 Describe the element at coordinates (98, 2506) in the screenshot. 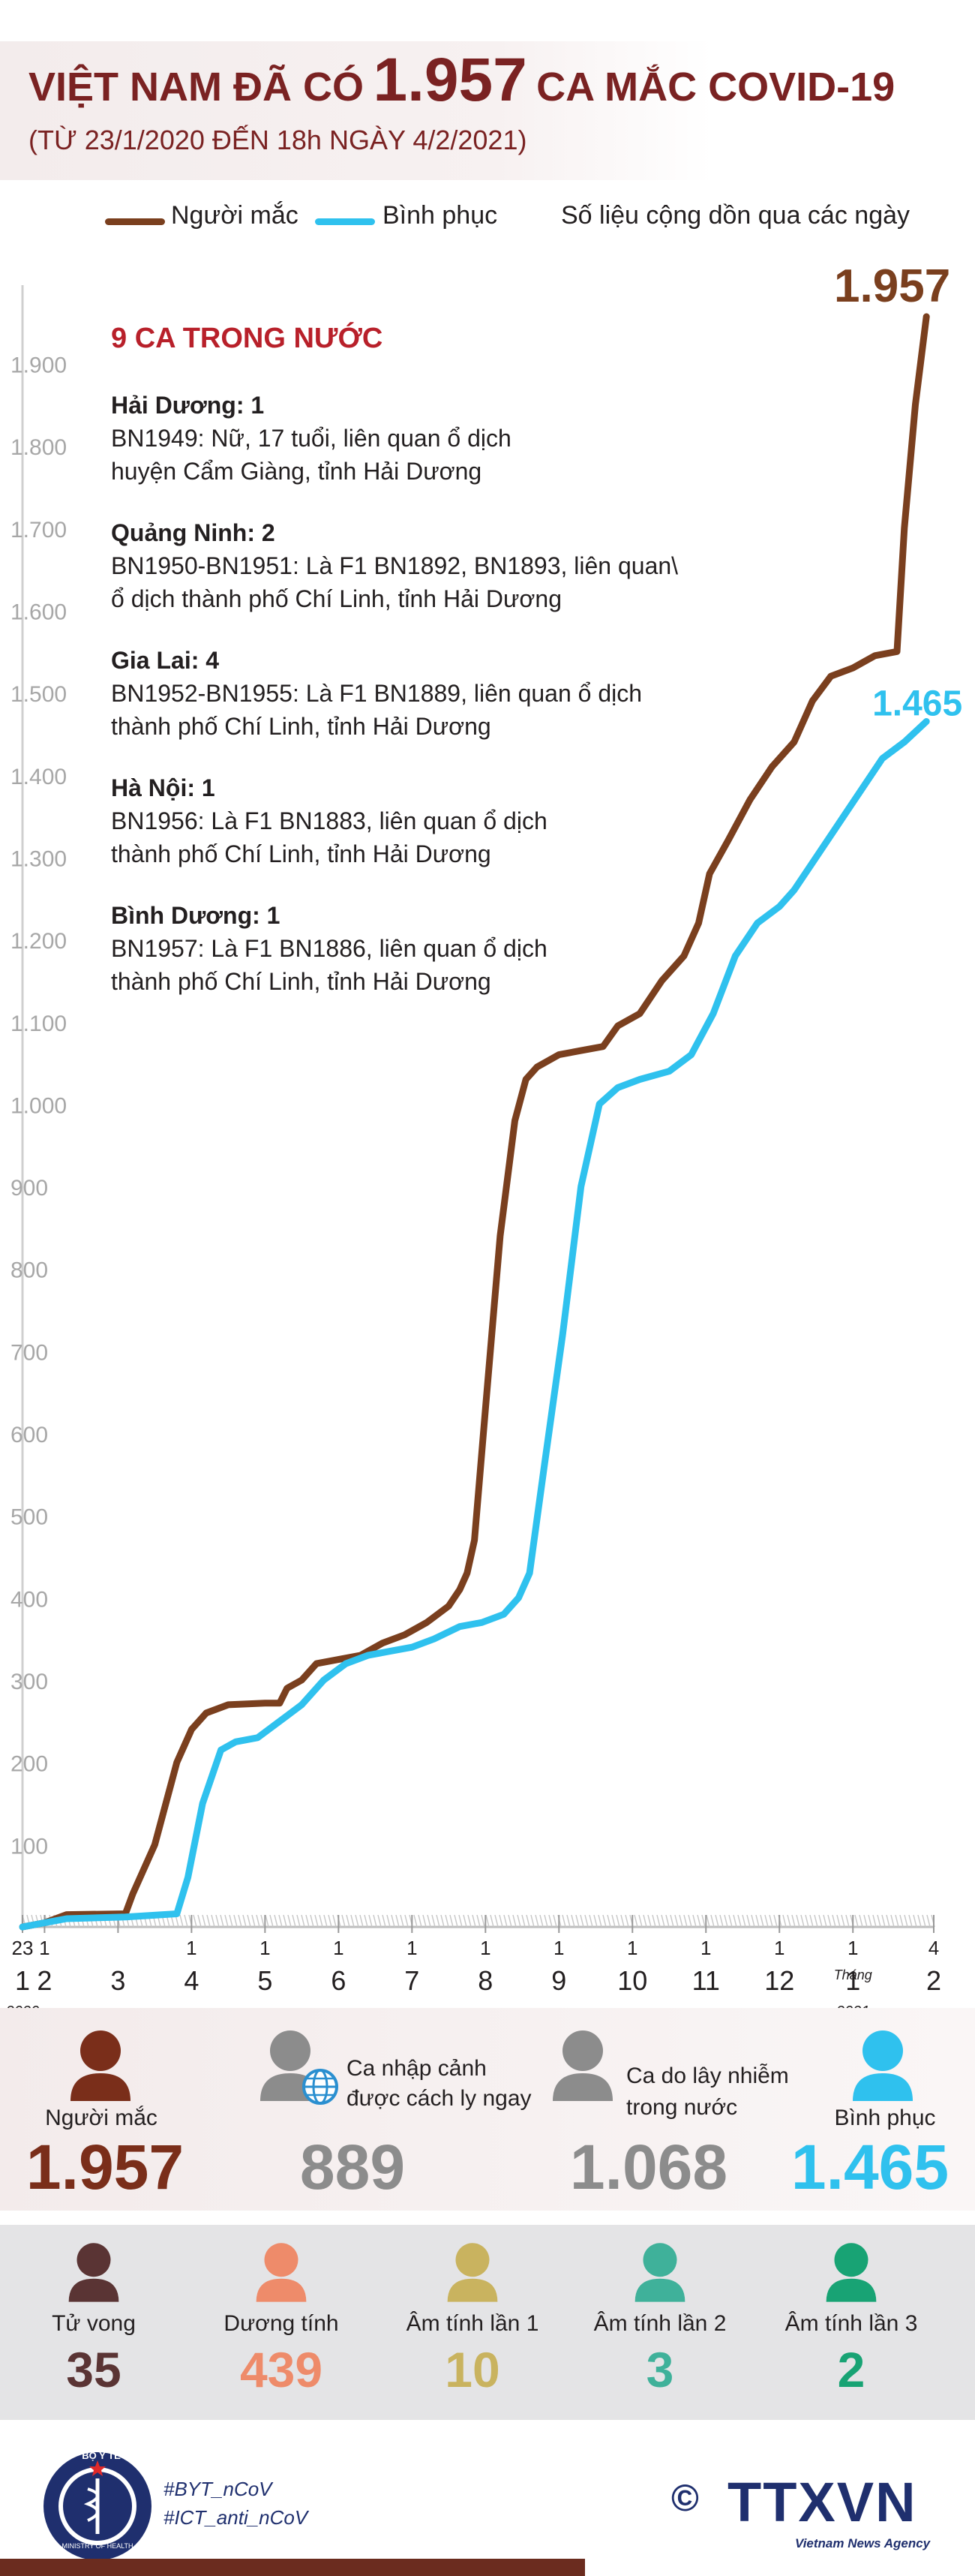

I see `ministry-of-health-logo` at that location.